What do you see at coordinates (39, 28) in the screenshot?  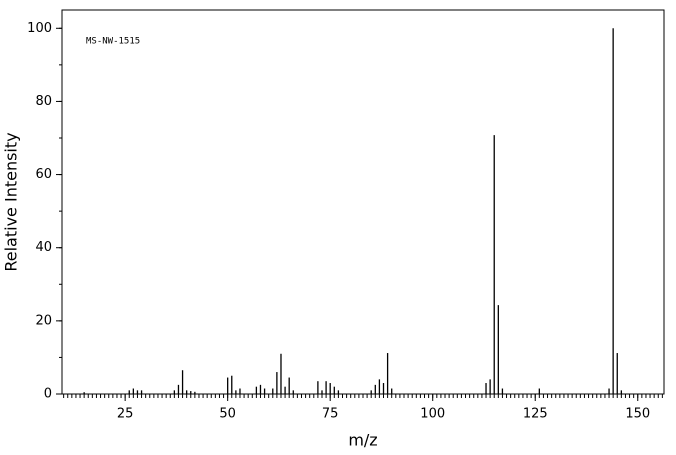 I see `y-tick-label: 100` at bounding box center [39, 28].